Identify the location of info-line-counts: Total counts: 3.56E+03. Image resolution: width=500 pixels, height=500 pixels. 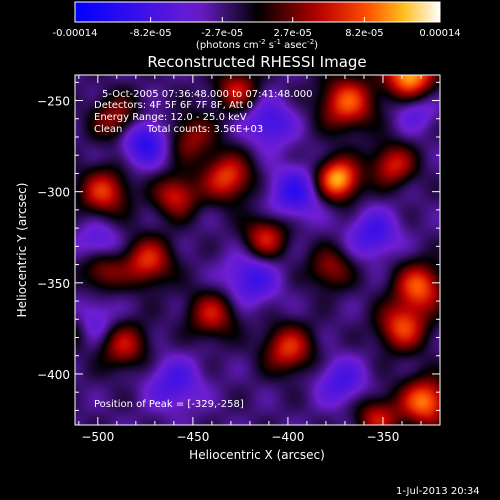
(204, 129).